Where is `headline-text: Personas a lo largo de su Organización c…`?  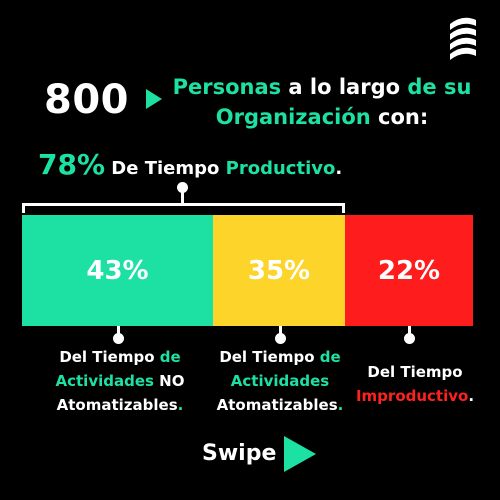
headline-text: Personas a lo largo de su Organización c… is located at coordinates (322, 102).